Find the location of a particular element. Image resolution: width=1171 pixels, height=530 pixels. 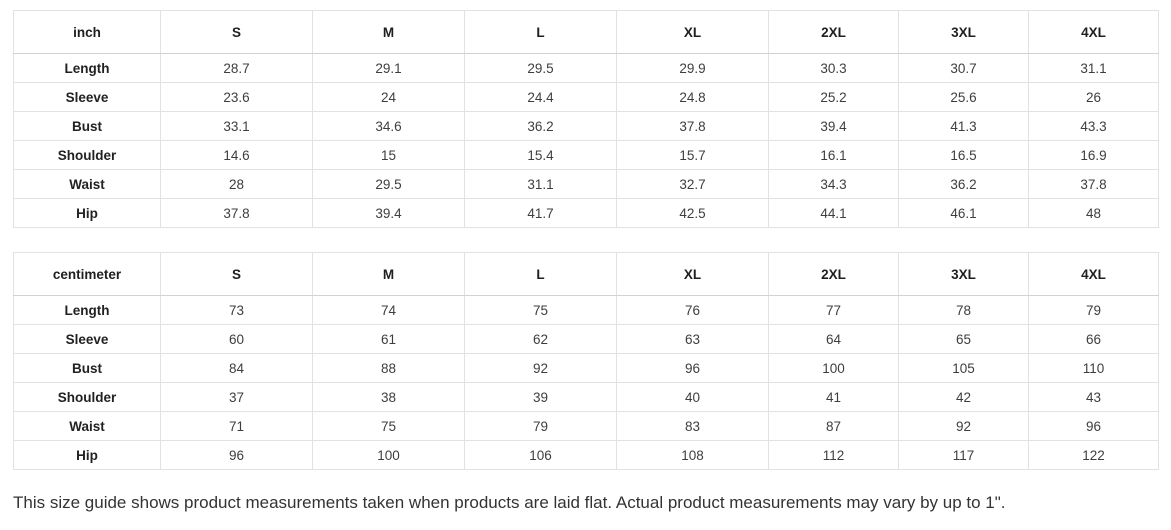

measurement-value-cell: 29.5 is located at coordinates (540, 68).